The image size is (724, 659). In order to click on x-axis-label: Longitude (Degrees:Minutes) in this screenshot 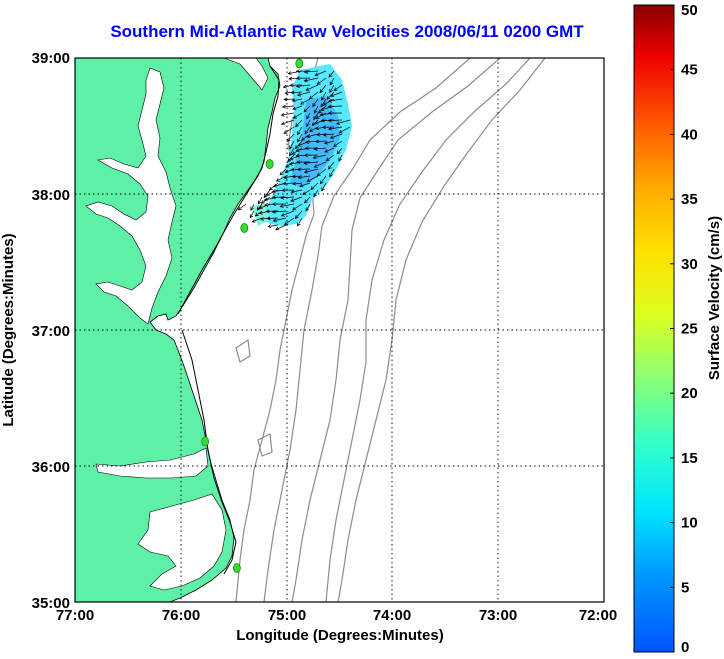, I will do `click(340, 635)`.